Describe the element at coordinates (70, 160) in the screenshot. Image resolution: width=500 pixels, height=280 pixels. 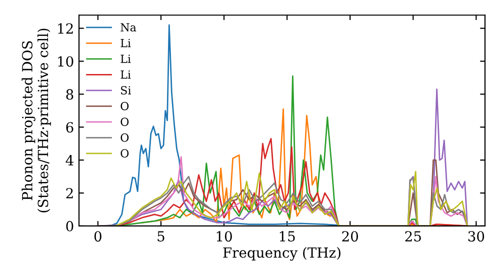
I see `y-tick-label: 4` at that location.